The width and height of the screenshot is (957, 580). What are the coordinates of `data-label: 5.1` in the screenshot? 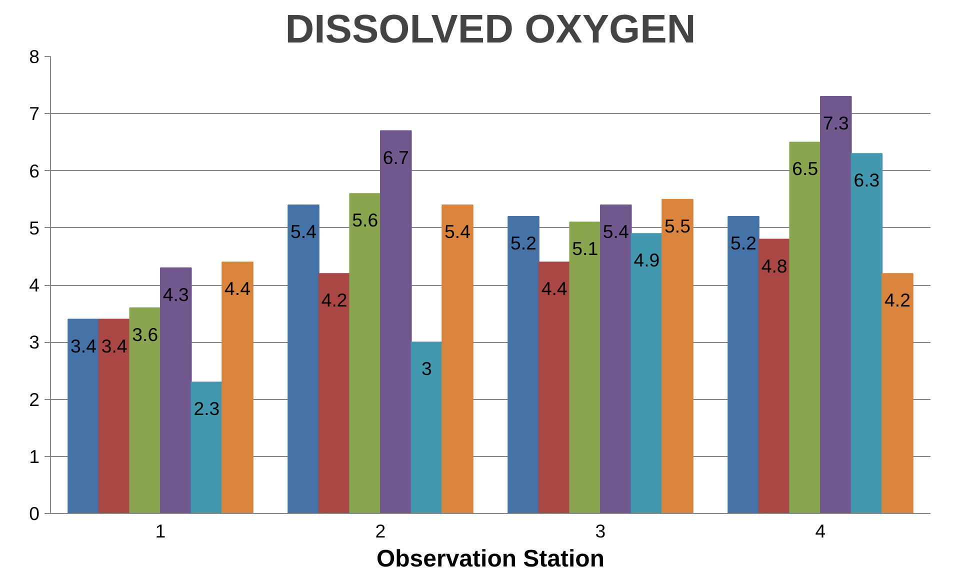 It's located at (585, 249).